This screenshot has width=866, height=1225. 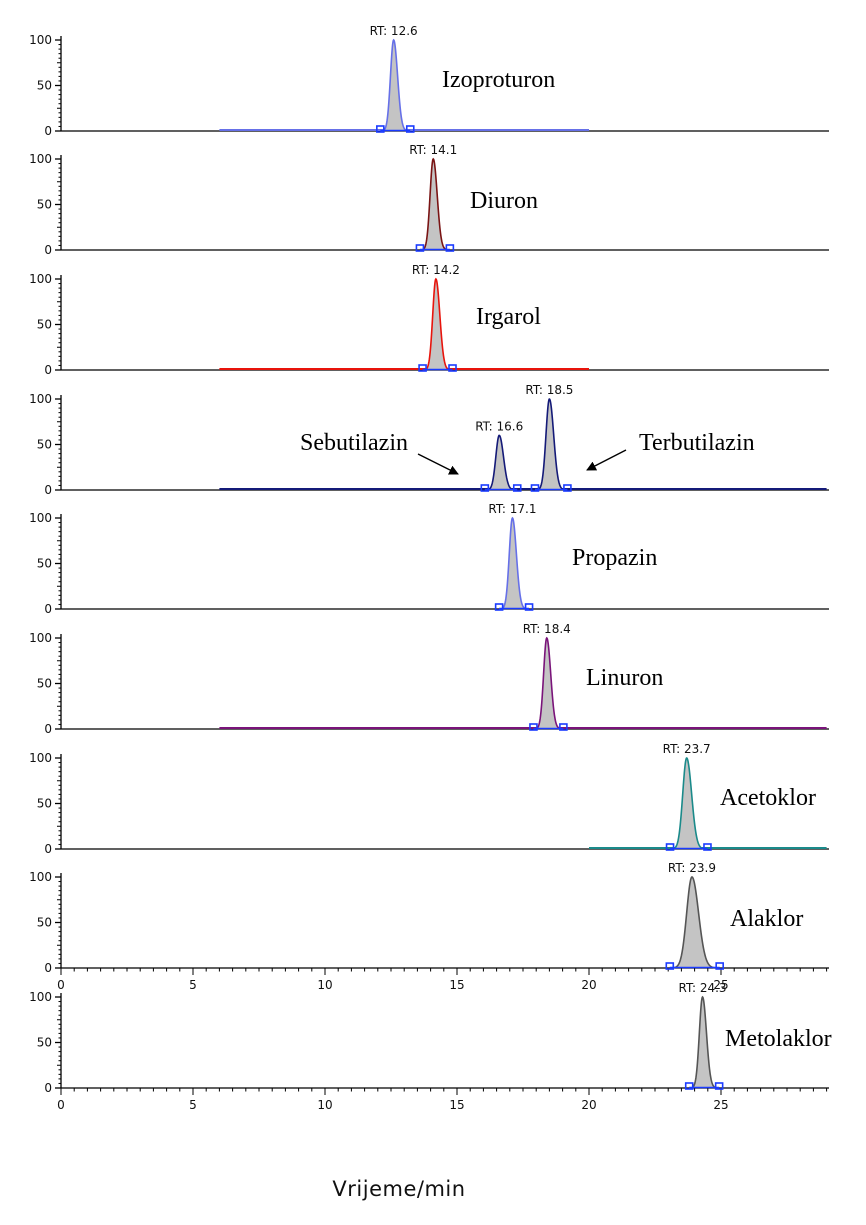 I want to click on rt-label: RT: 16.6, so click(x=499, y=426).